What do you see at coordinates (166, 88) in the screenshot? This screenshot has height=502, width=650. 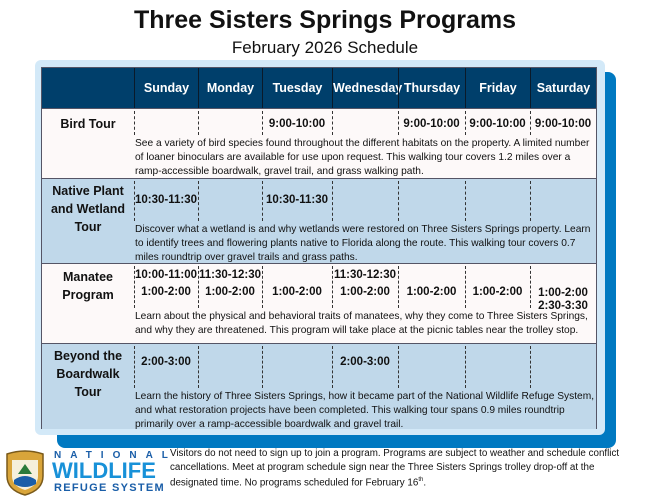 I see `day-header-sunday: Sunday` at bounding box center [166, 88].